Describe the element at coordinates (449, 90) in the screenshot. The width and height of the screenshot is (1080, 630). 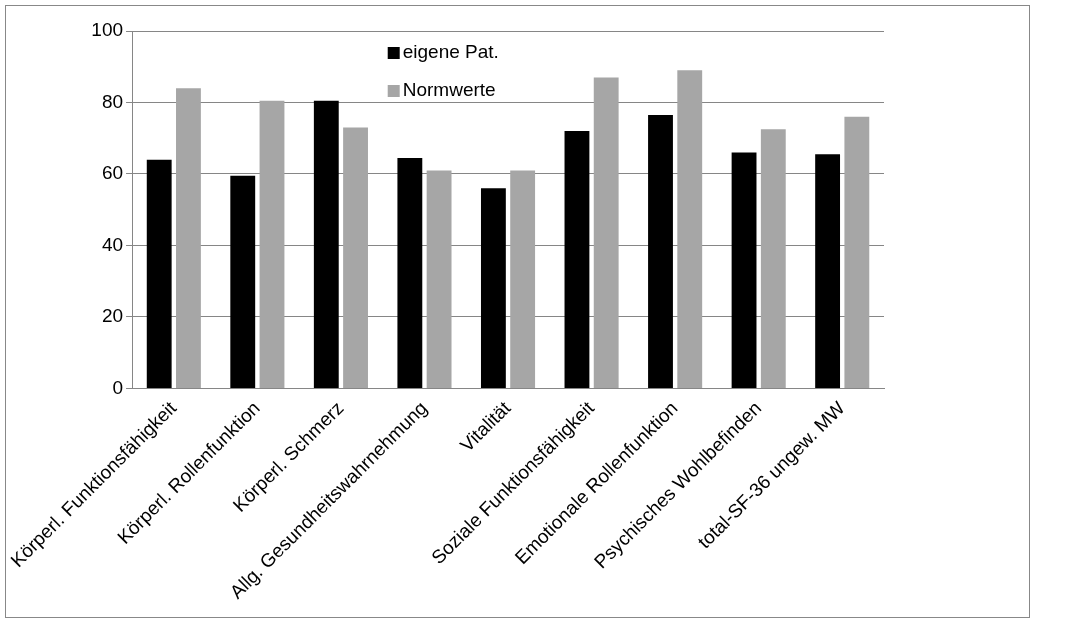
I see `legend-label: Normwerte` at that location.